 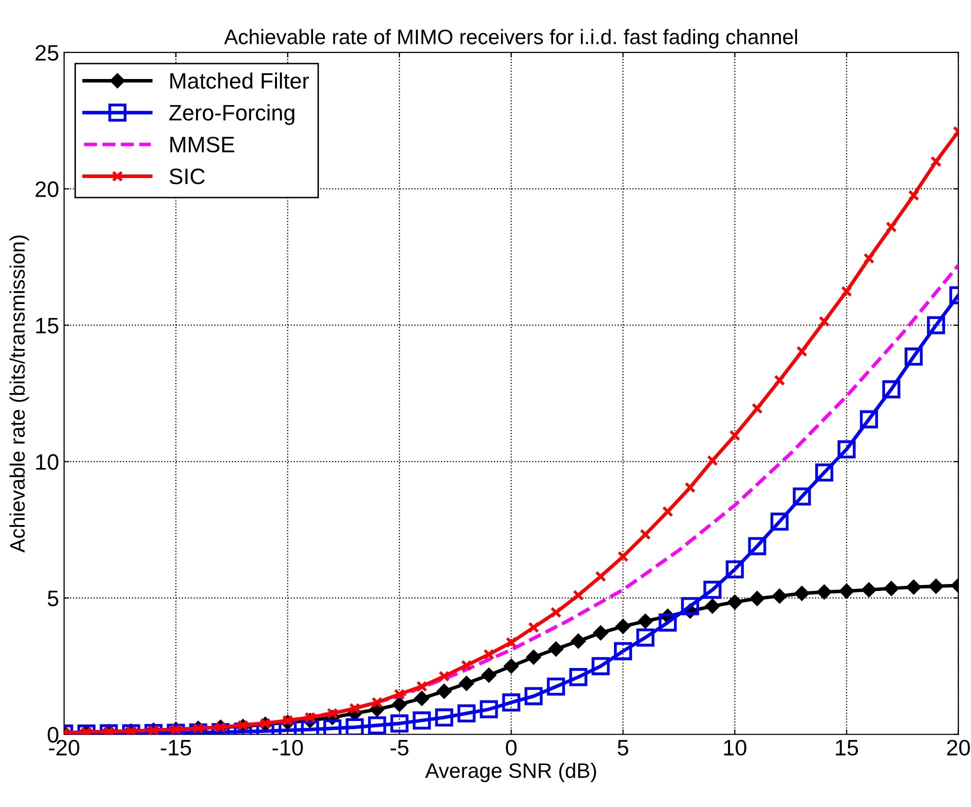 What do you see at coordinates (187, 176) in the screenshot?
I see `legend-label: SIC` at bounding box center [187, 176].